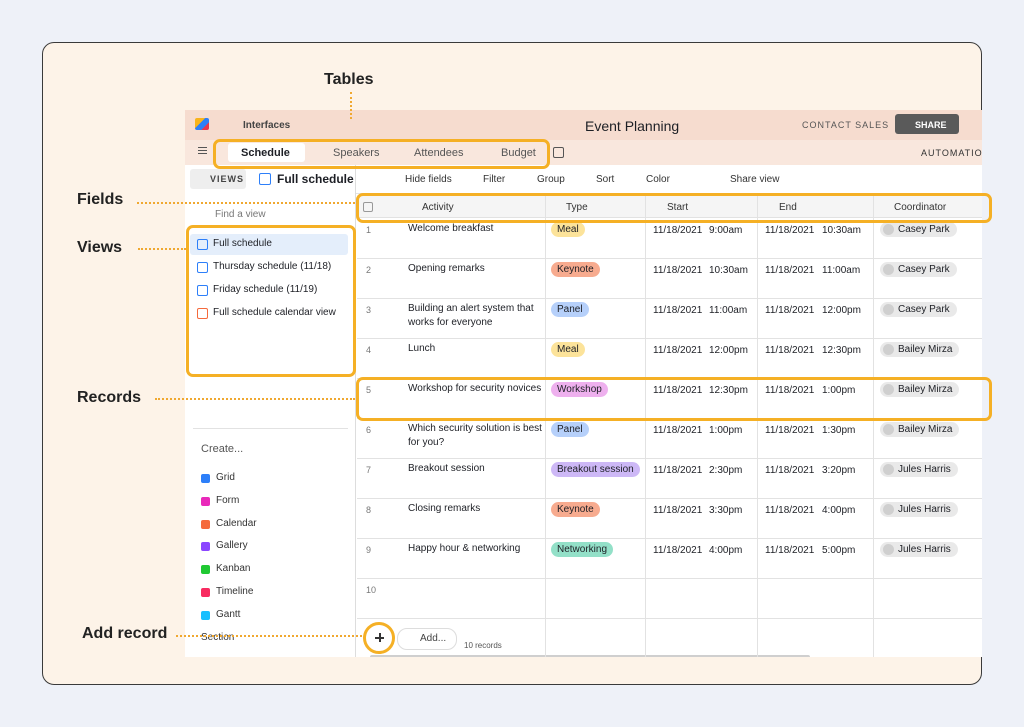  Describe the element at coordinates (839, 430) in the screenshot. I see `end-time: 1:30pm` at that location.